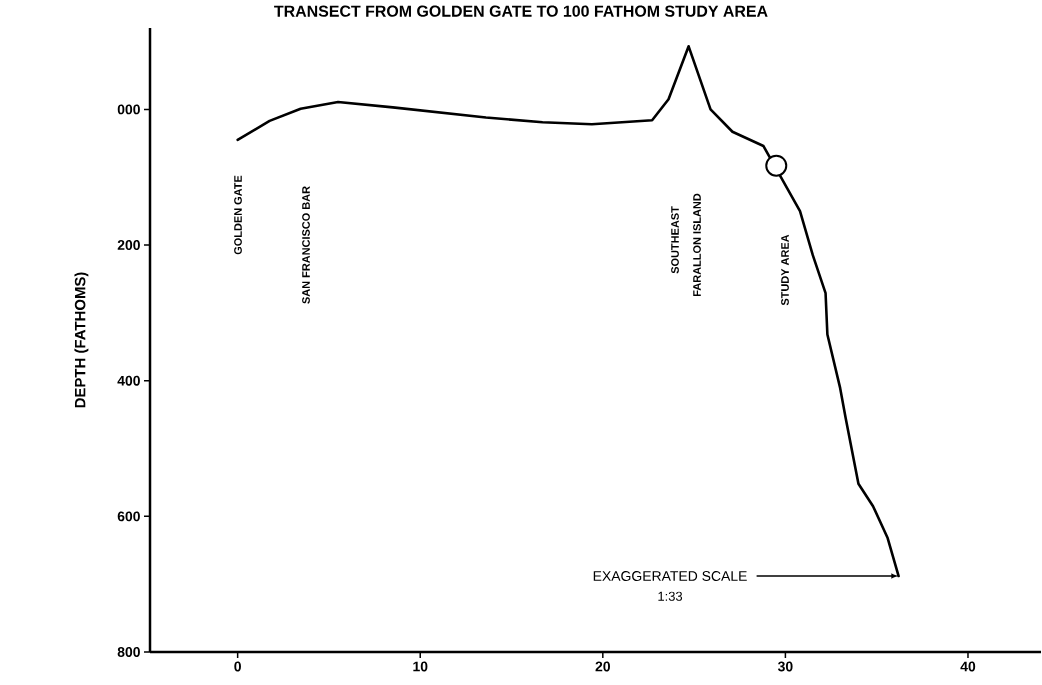  I want to click on chart-title: TRANSECT FROM GOLDEN GATE TO 100 FATHOM STUDY AREA, so click(521, 11).